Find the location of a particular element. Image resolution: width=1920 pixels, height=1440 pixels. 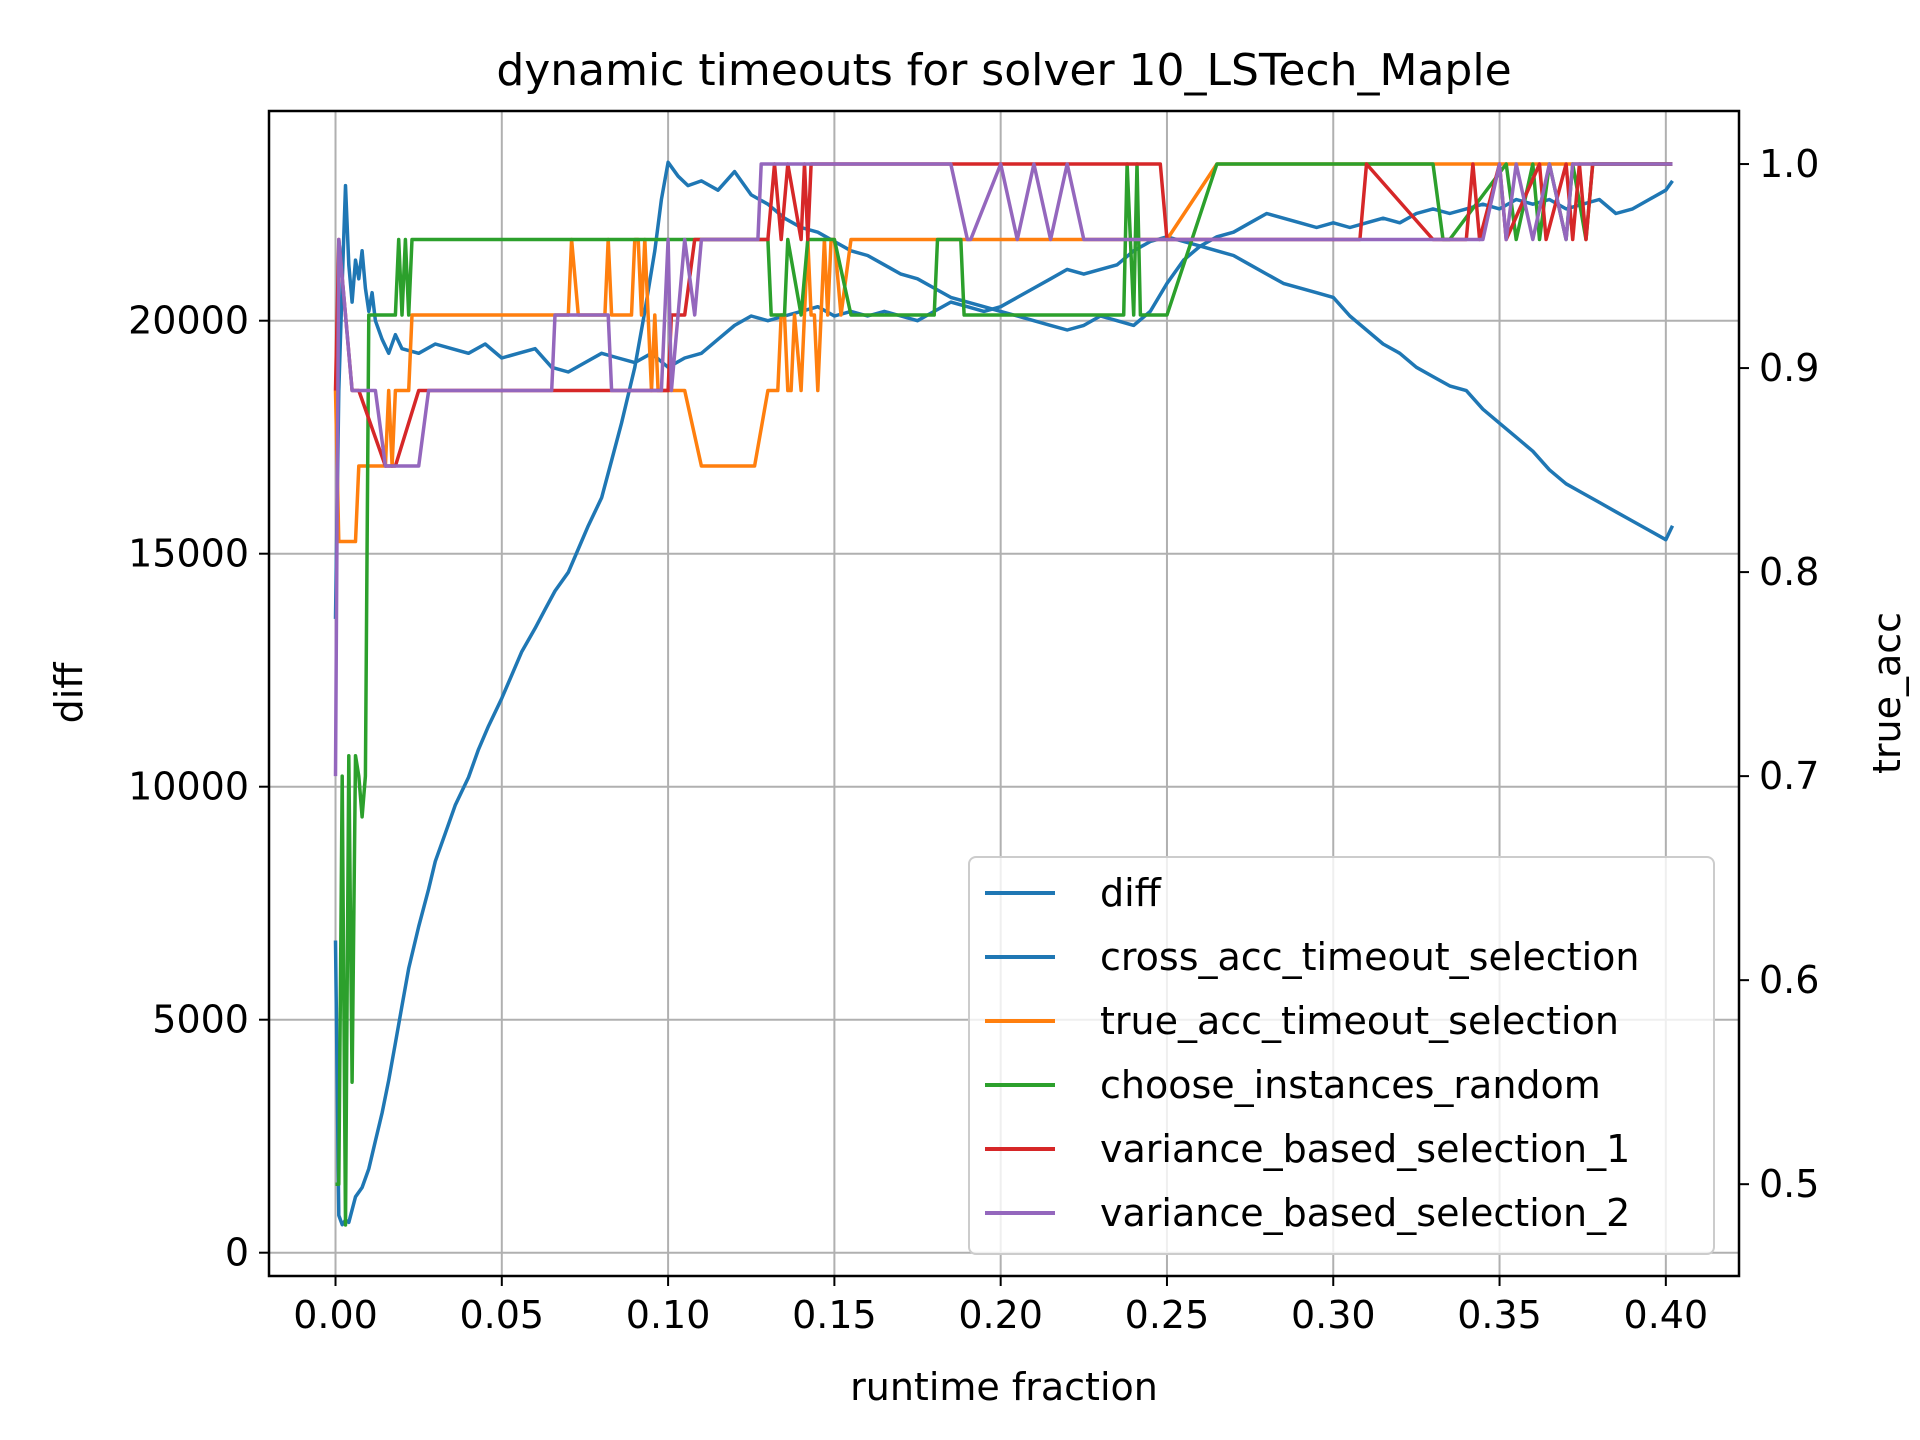

legend-label: variance_based_selection_1 is located at coordinates (1365, 1149).